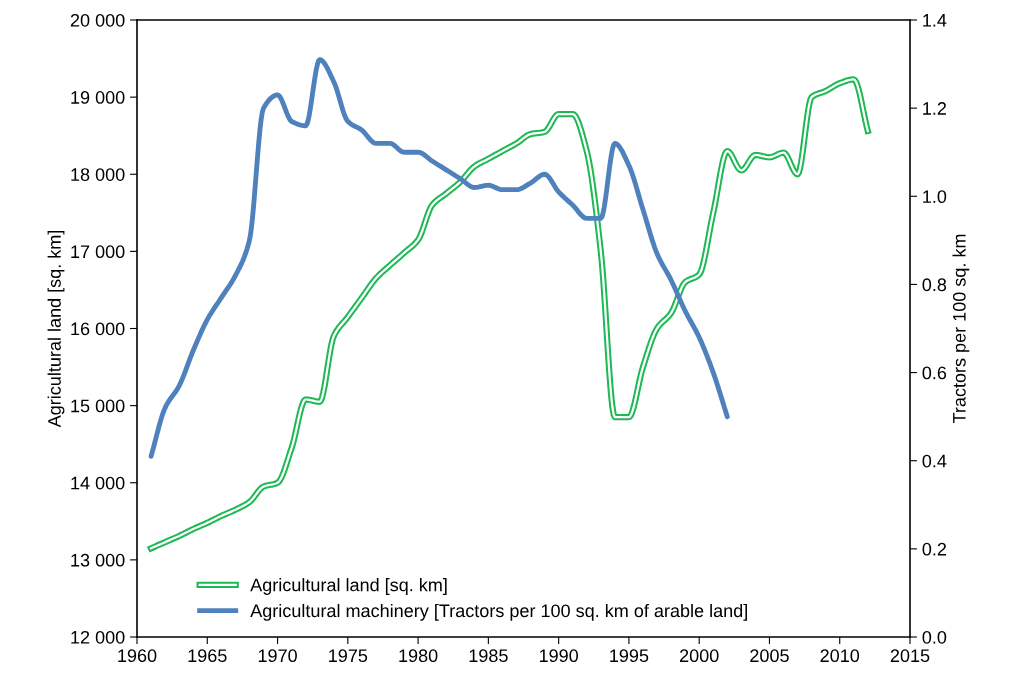 This screenshot has height=677, width=1014. Describe the element at coordinates (629, 656) in the screenshot. I see `x-tick-label: 1995` at that location.